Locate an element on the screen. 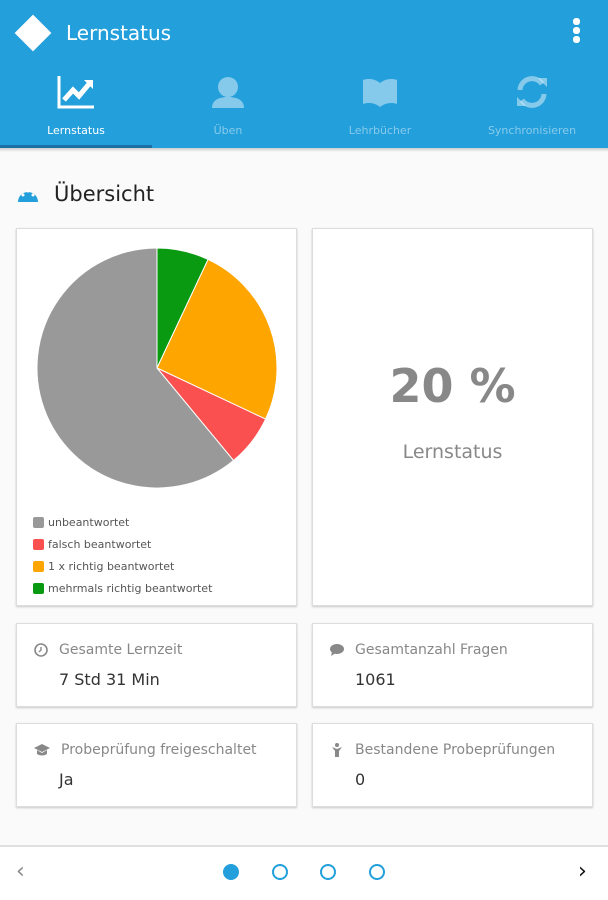 This screenshot has height=900, width=608. pager: ‹ › is located at coordinates (304, 872).